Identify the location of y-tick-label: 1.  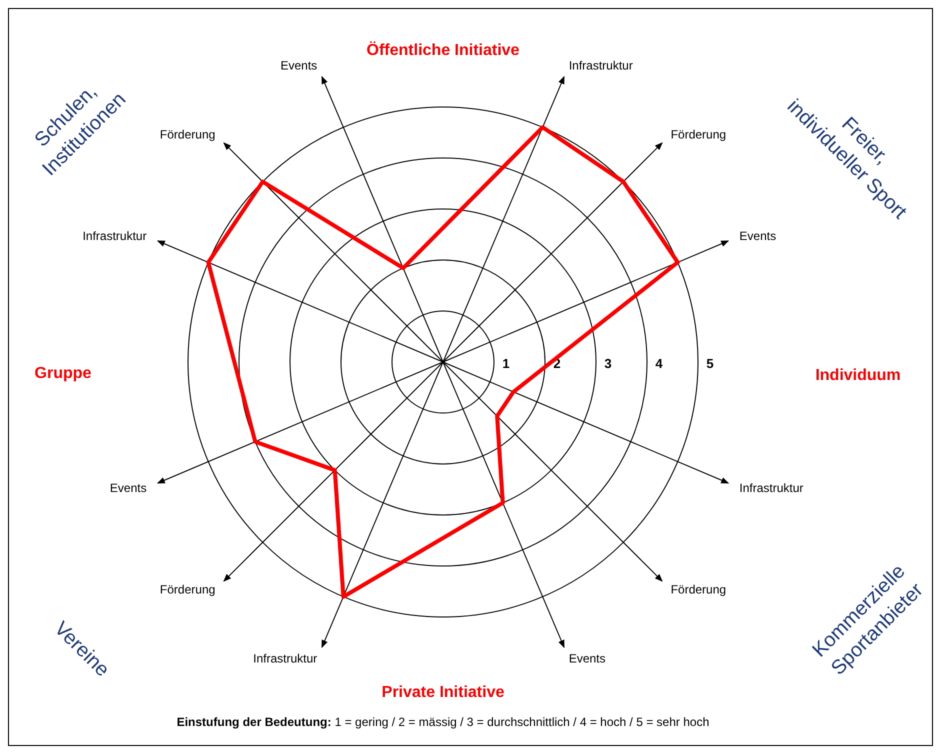
(506, 363).